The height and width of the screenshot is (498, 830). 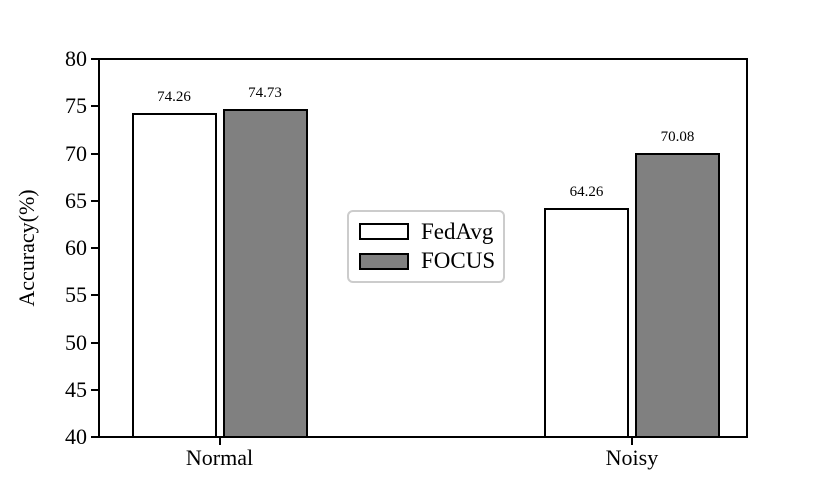 I want to click on y-tick-label: 55, so click(x=76, y=295).